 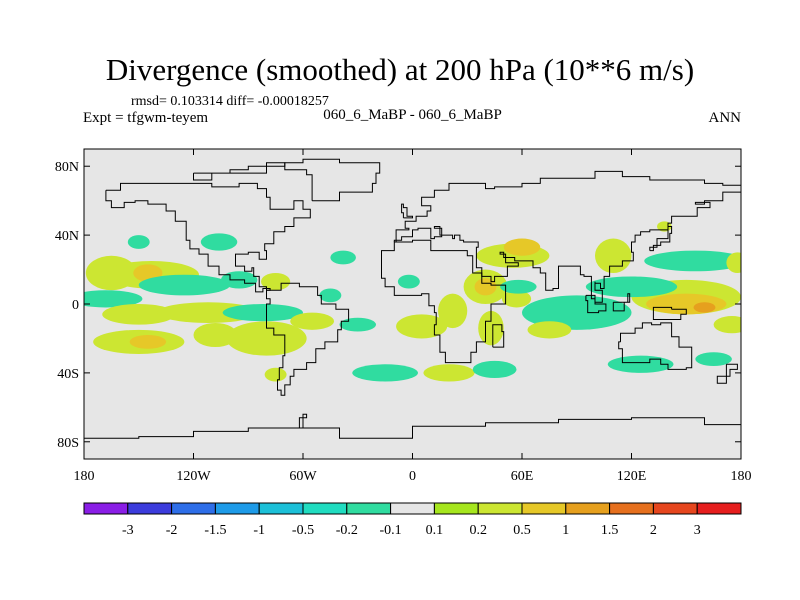 I want to click on y-tick-label: 80S, so click(x=68, y=443).